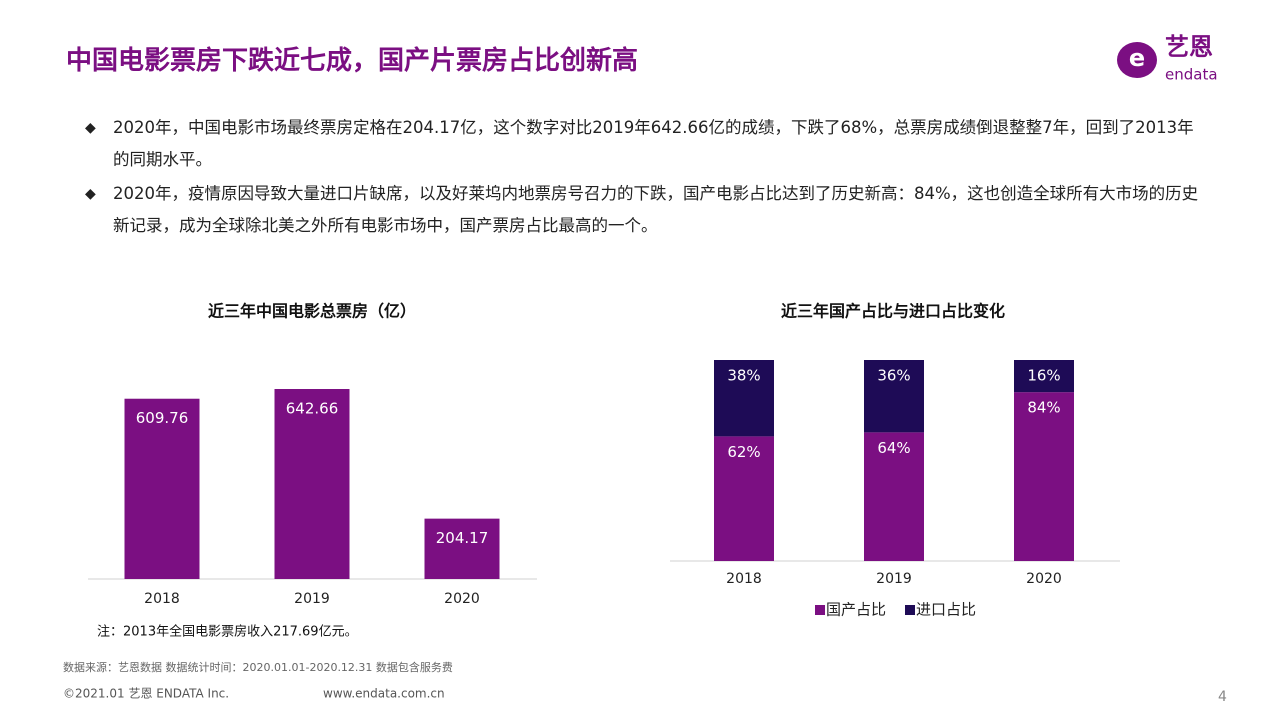 The image size is (1279, 719). I want to click on logo-cn: 艺恩, so click(1189, 47).